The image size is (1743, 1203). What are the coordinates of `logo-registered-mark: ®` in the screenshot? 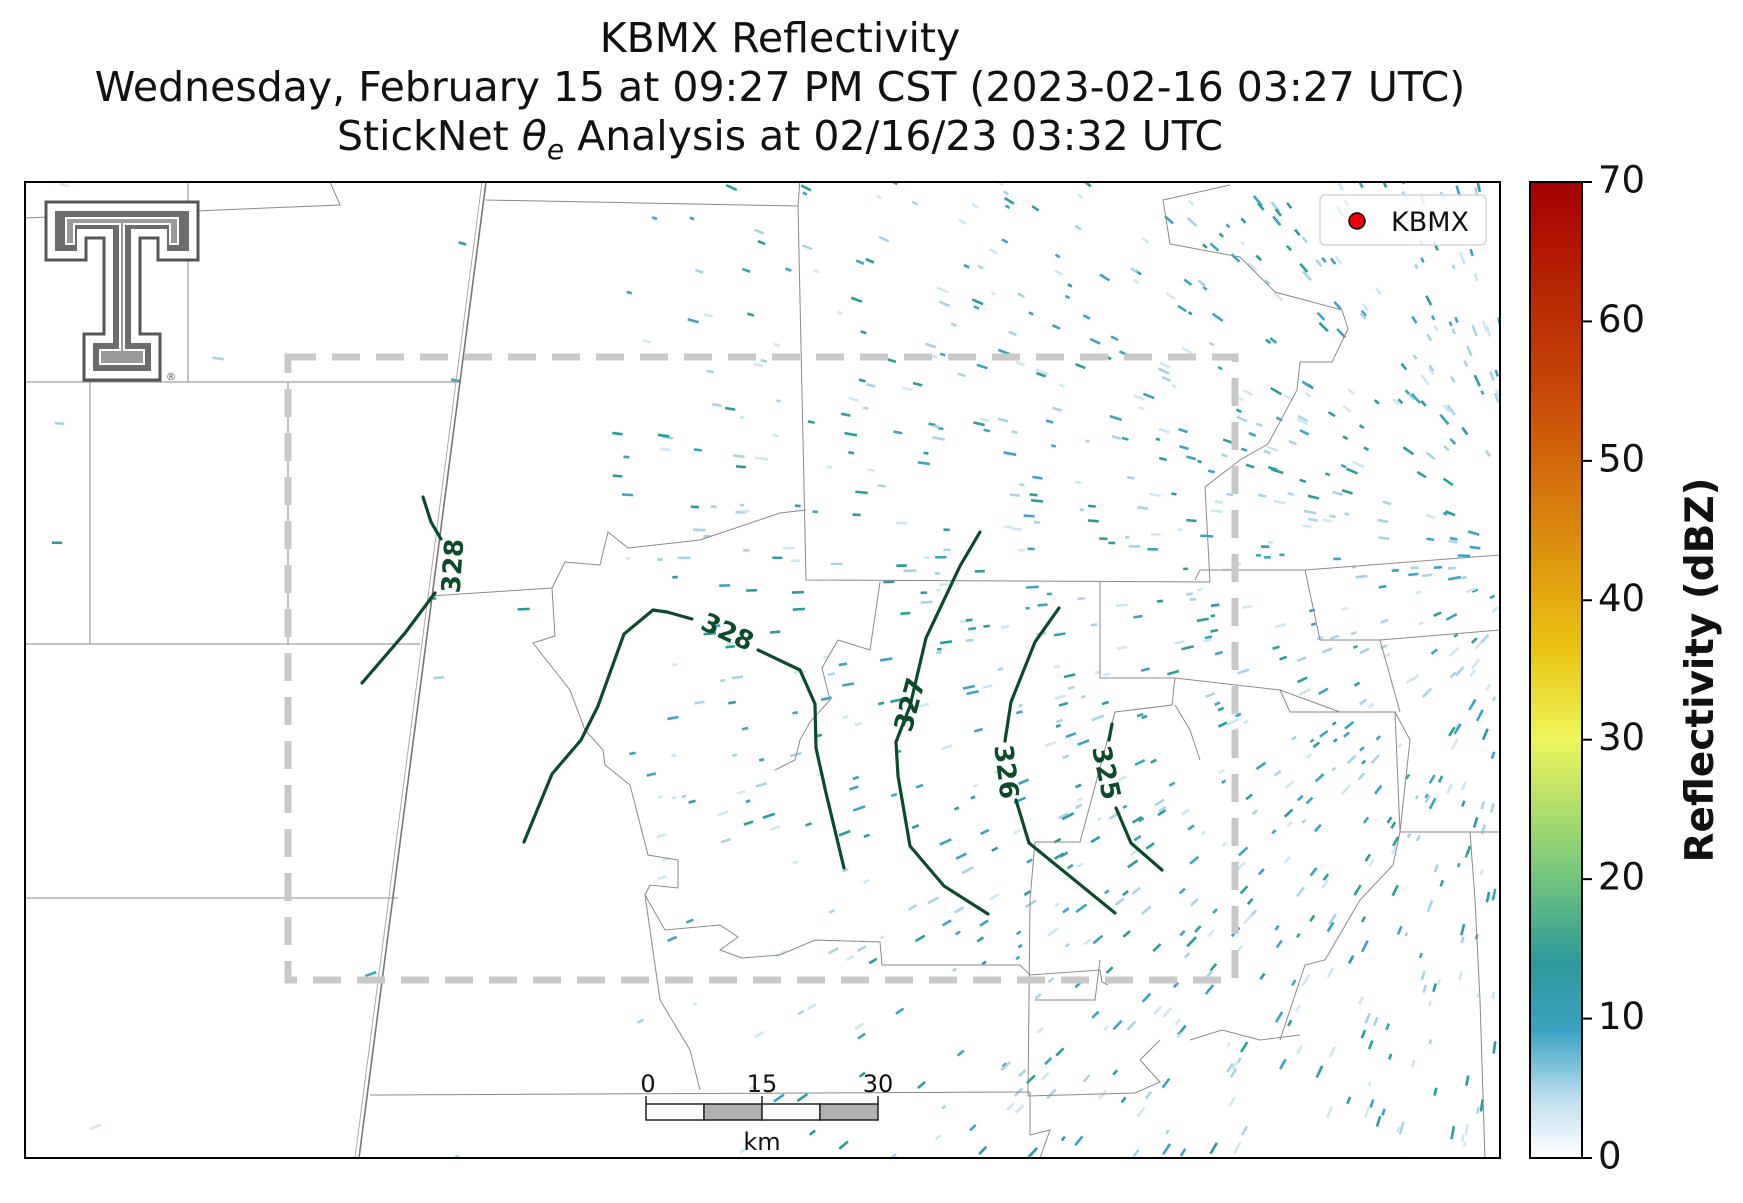 It's located at (171, 377).